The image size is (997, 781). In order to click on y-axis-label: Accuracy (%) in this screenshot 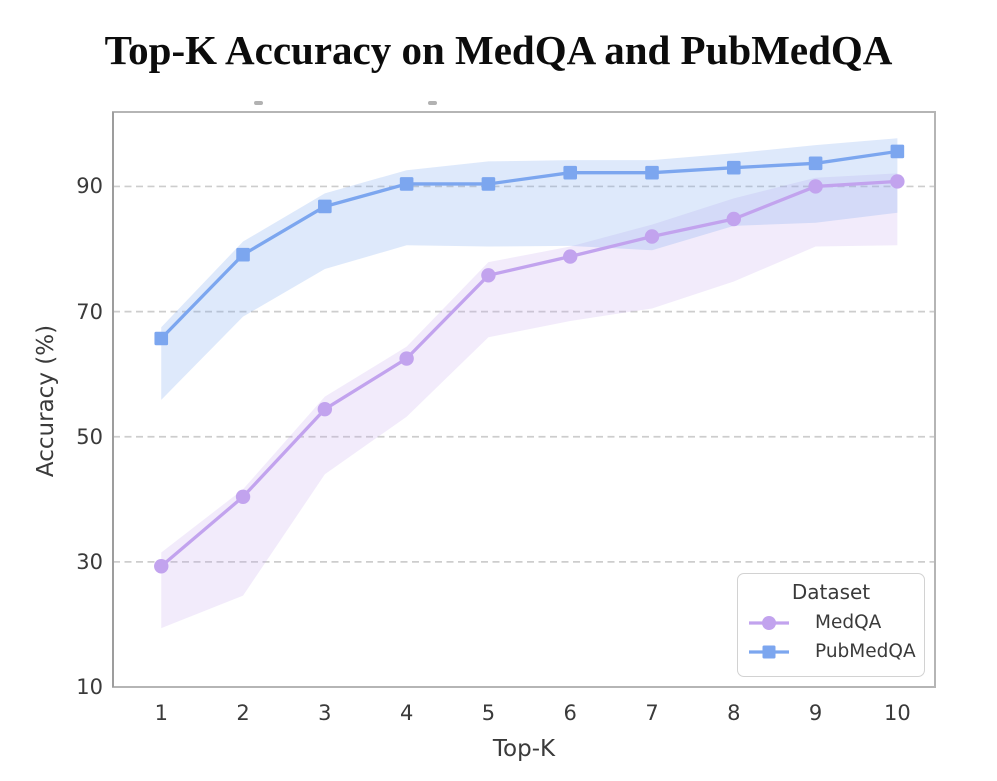, I will do `click(46, 401)`.